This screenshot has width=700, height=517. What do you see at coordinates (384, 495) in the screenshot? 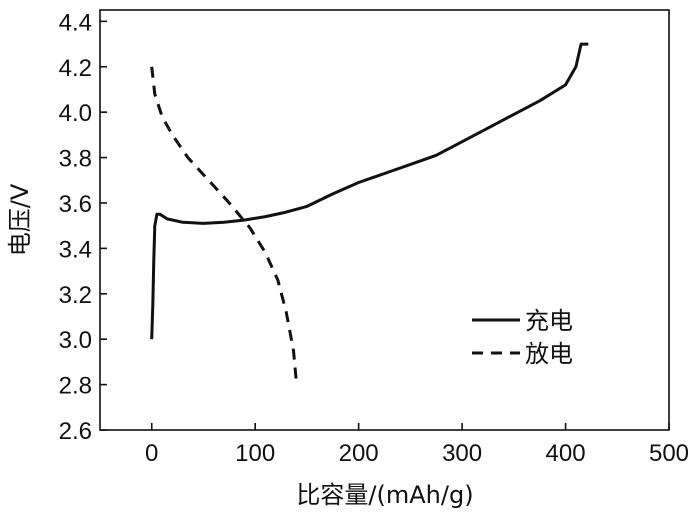
I see `x-axis-title: 比容量/(mAh/g)` at bounding box center [384, 495].